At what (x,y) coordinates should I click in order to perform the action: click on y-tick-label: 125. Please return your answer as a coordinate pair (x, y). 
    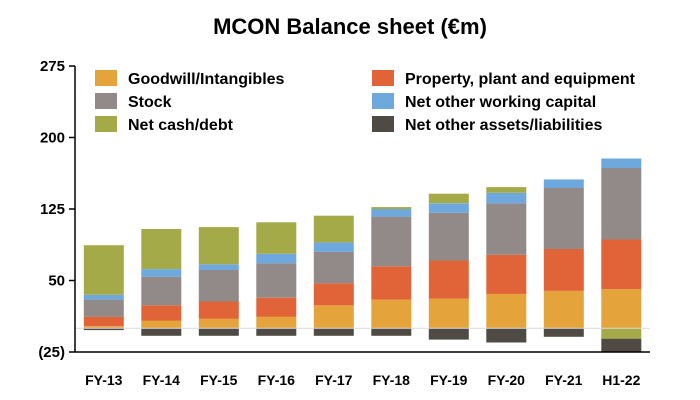
    Looking at the image, I should click on (52, 209).